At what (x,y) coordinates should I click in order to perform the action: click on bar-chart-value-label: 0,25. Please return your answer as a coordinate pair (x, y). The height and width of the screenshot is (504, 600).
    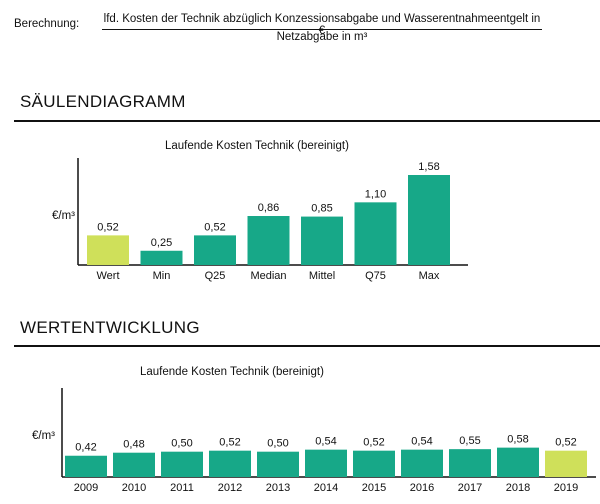
    Looking at the image, I should click on (161, 243).